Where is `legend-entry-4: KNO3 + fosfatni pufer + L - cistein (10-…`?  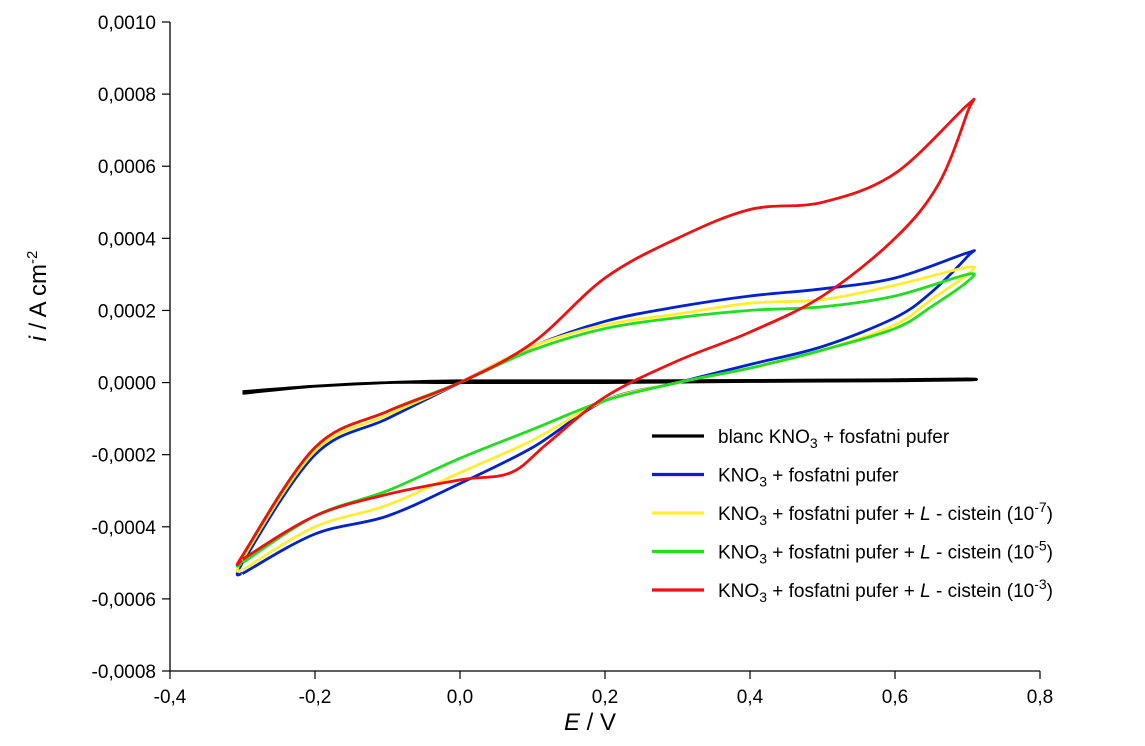
legend-entry-4: KNO3 + fosfatni pufer + L - cistein (10-… is located at coordinates (885, 590).